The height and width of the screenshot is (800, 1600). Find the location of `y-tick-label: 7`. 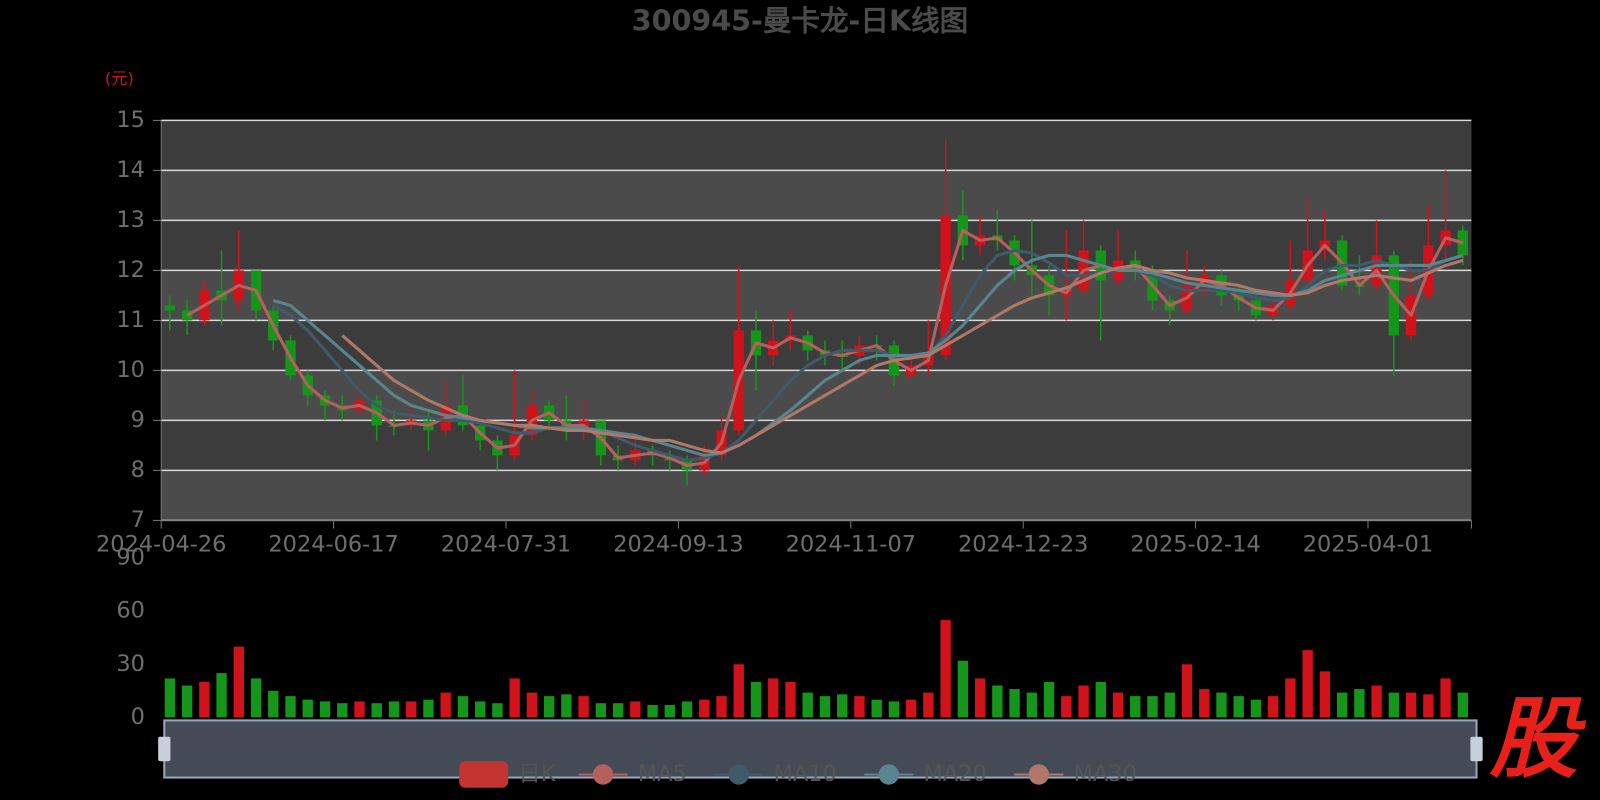

y-tick-label: 7 is located at coordinates (138, 520).